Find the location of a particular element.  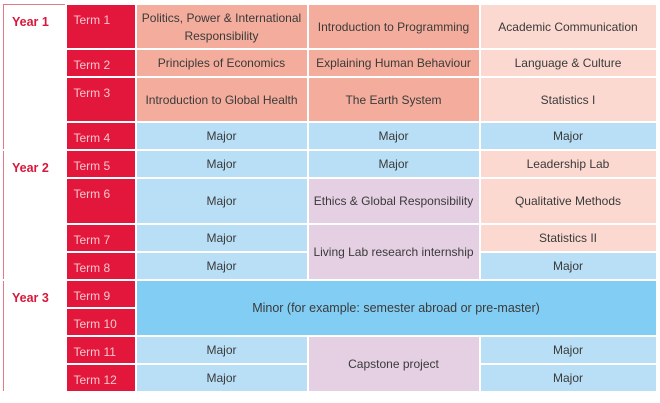

course-cell: Ethics & Global Responsibility is located at coordinates (393, 201).